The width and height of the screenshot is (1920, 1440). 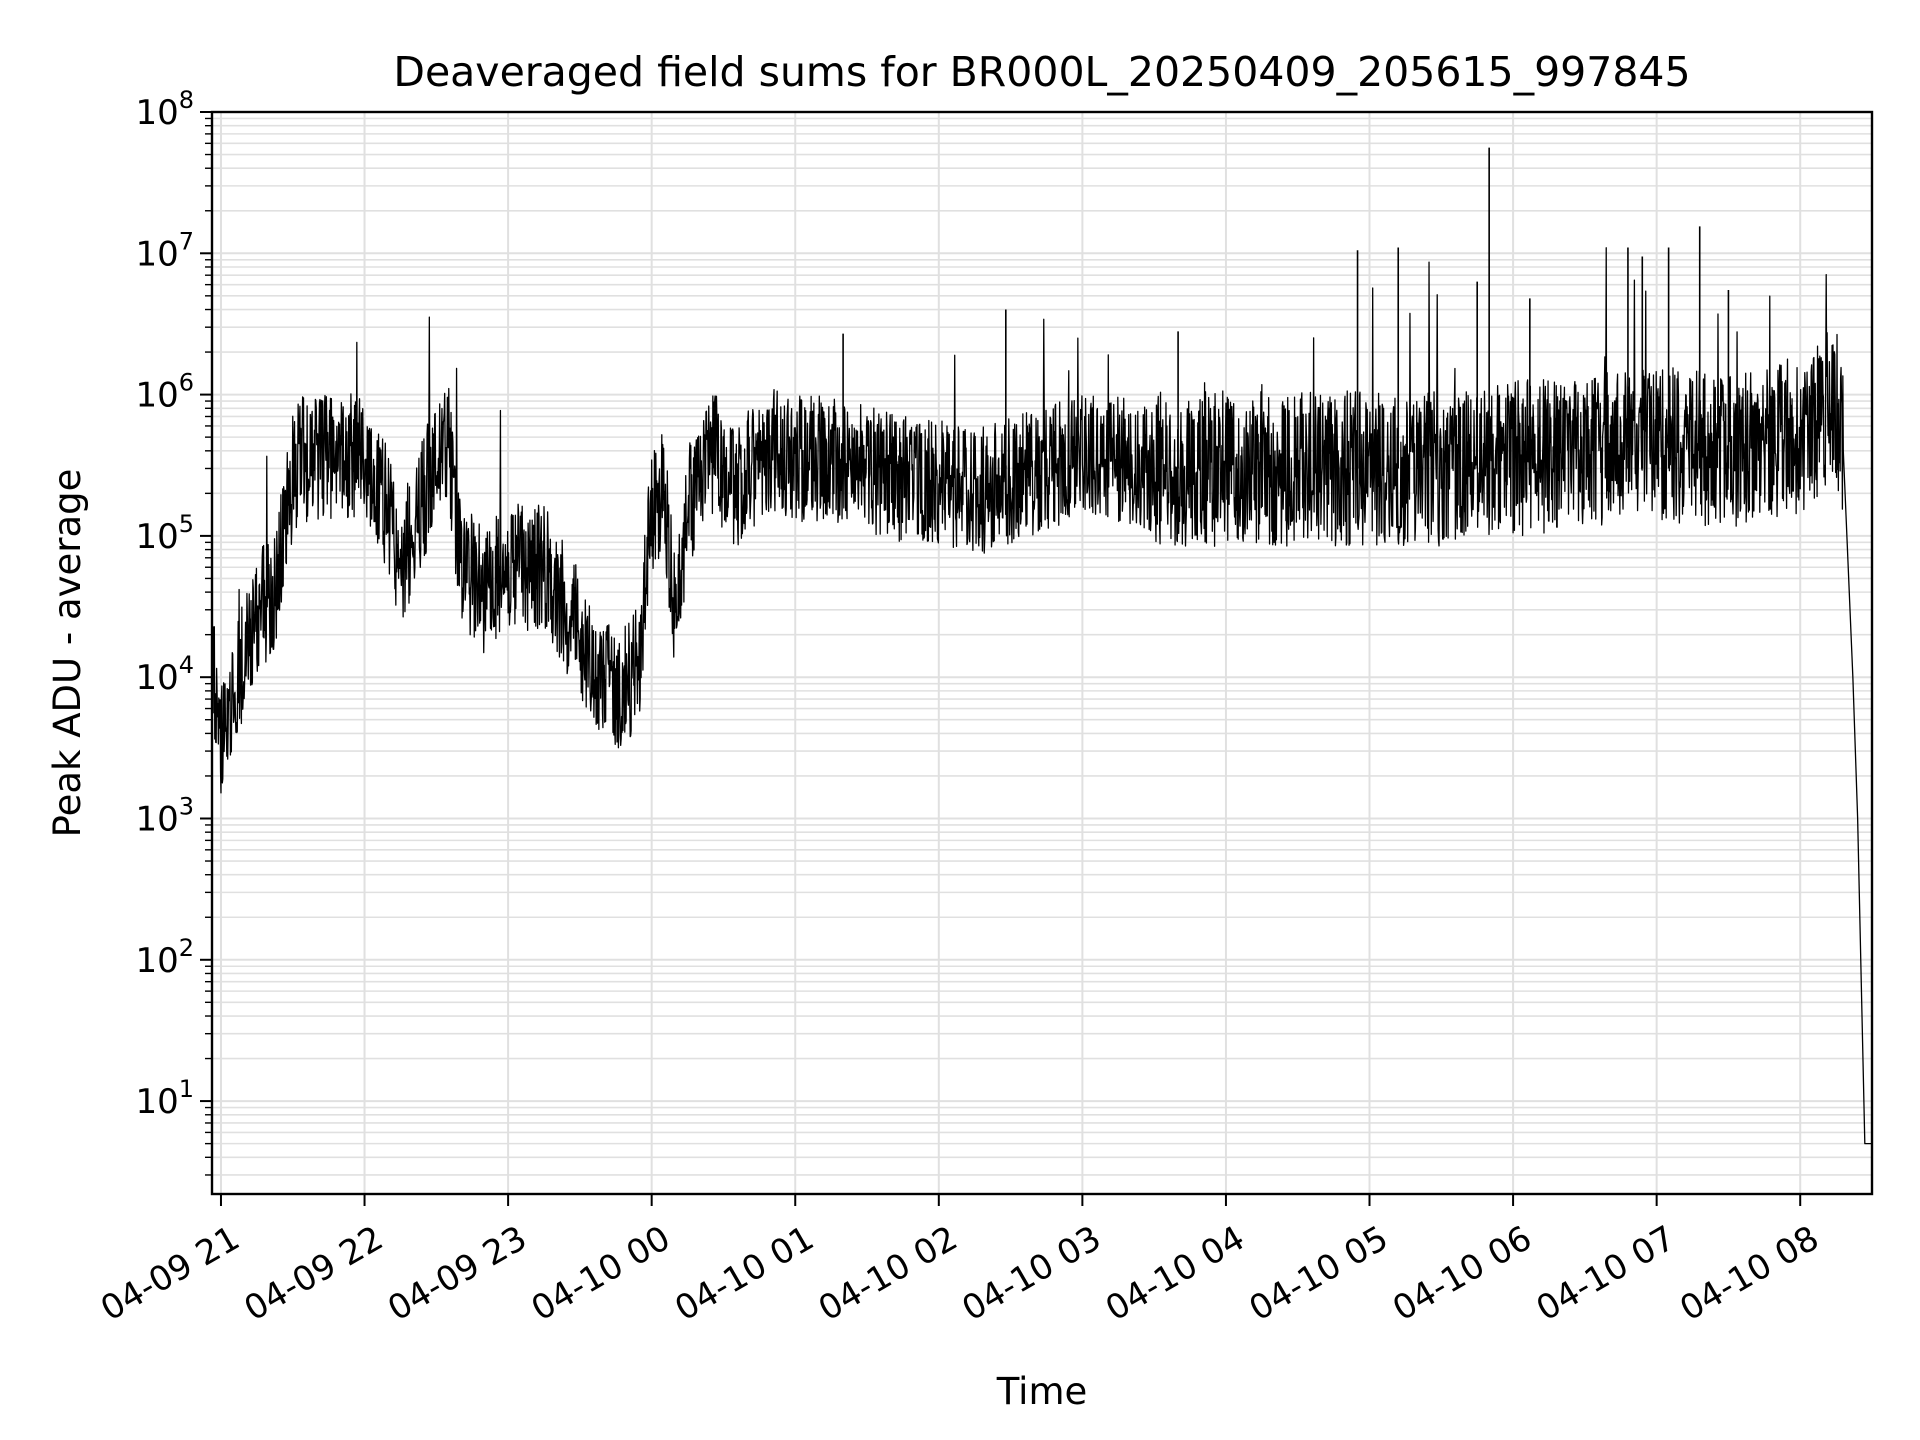 I want to click on y-tick-label: 10⁵, so click(x=164, y=533).